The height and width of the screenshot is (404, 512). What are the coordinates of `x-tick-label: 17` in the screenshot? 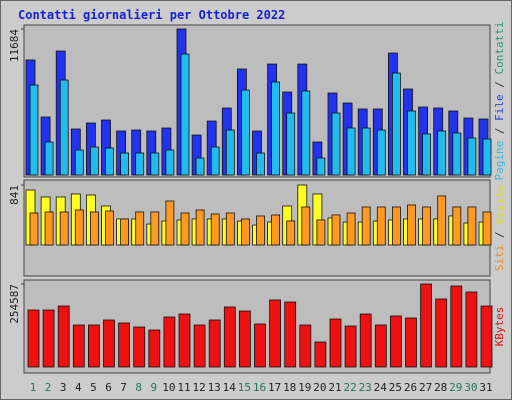 It's located at (274, 387).